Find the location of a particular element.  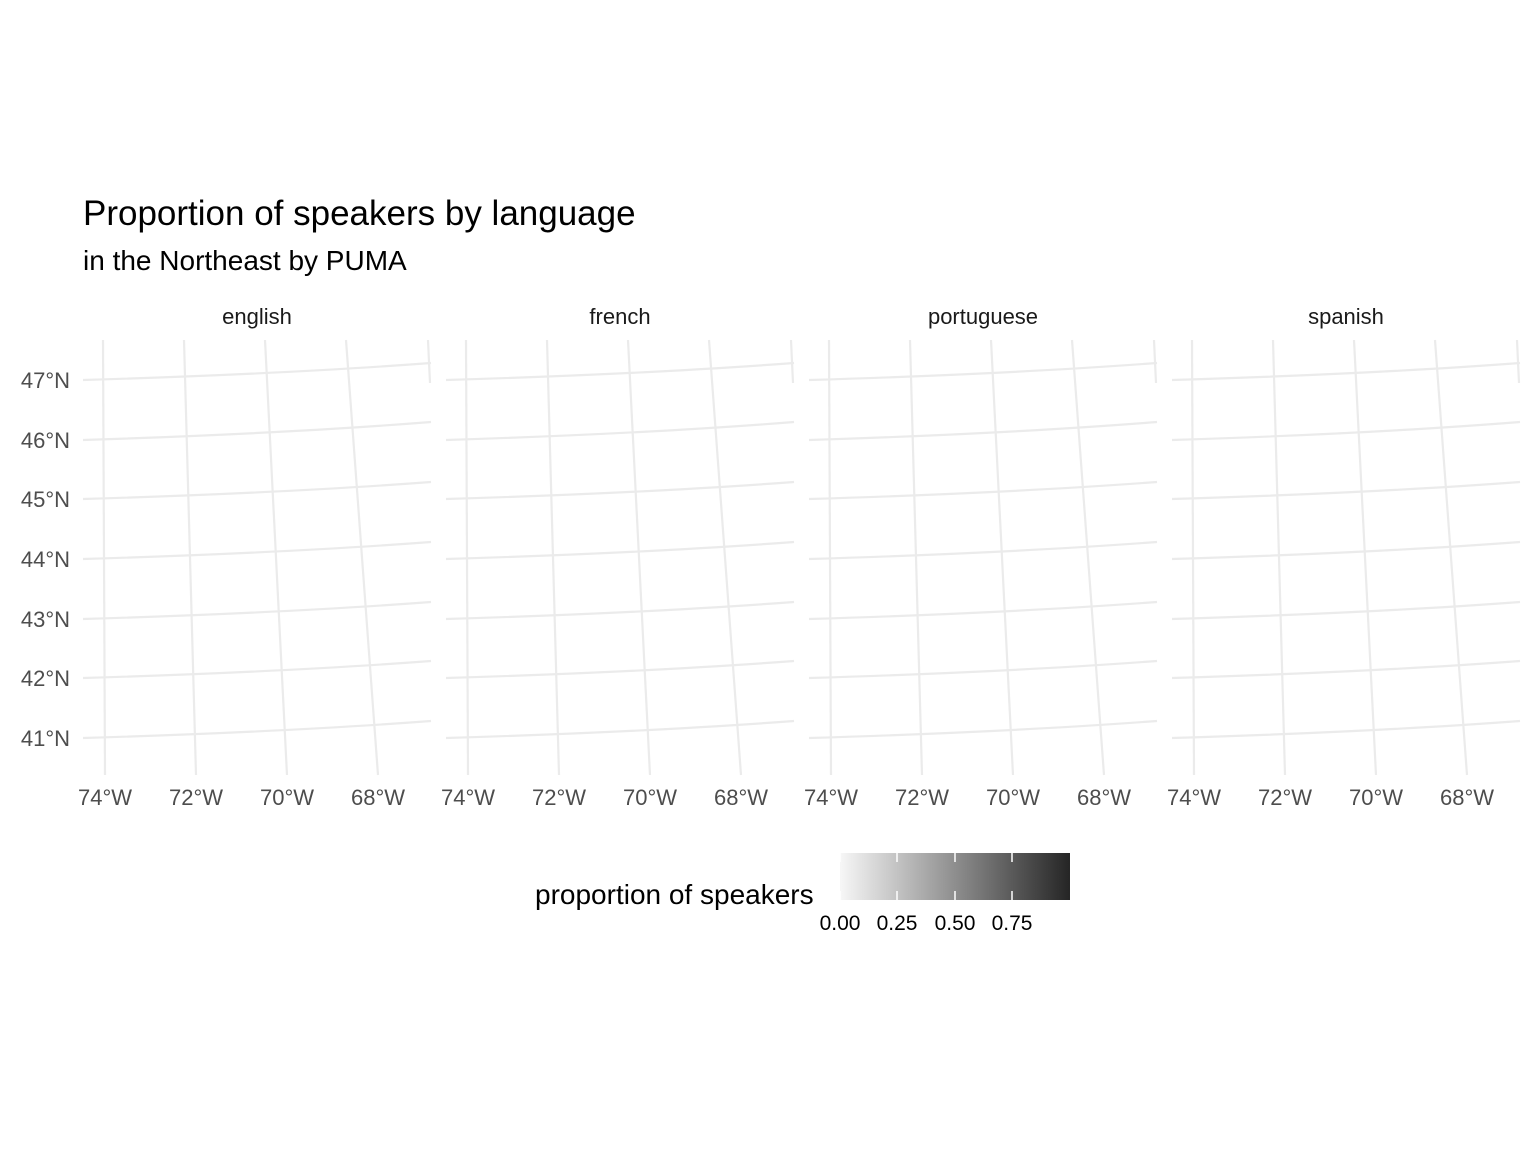

map-panel-french: french 74°W 72°W 70°W 68°W is located at coordinates (618, 557).